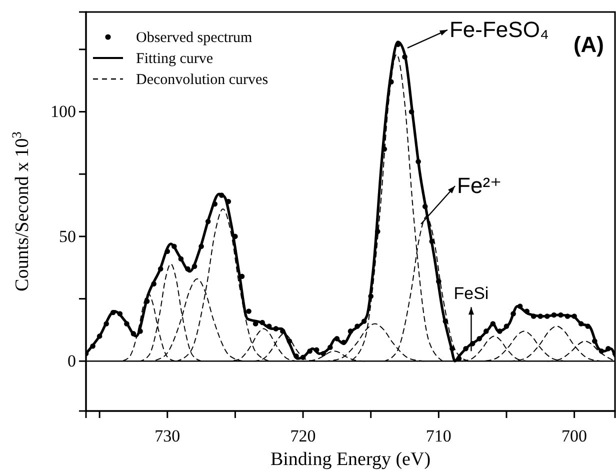 This screenshot has width=616, height=471. I want to click on x-tick-label: 720, so click(303, 436).